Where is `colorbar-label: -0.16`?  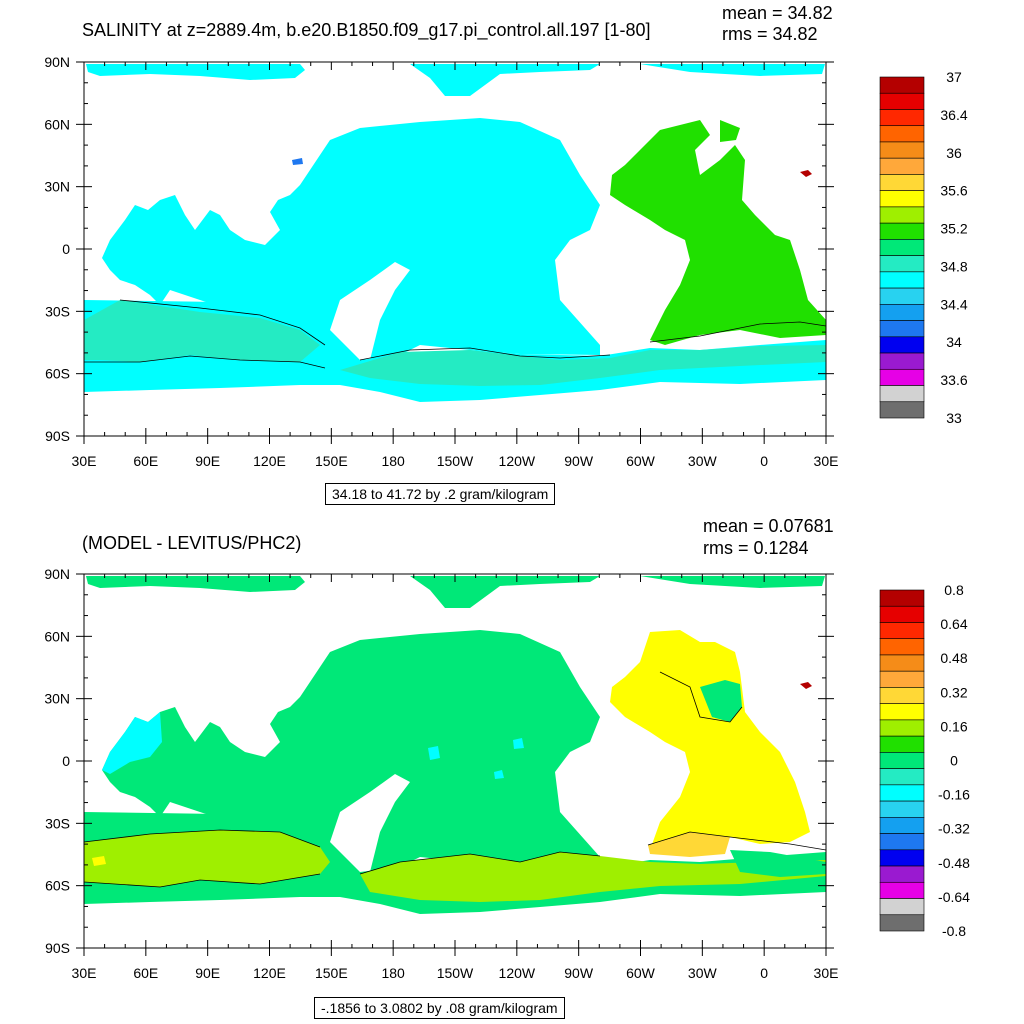 colorbar-label: -0.16 is located at coordinates (954, 795).